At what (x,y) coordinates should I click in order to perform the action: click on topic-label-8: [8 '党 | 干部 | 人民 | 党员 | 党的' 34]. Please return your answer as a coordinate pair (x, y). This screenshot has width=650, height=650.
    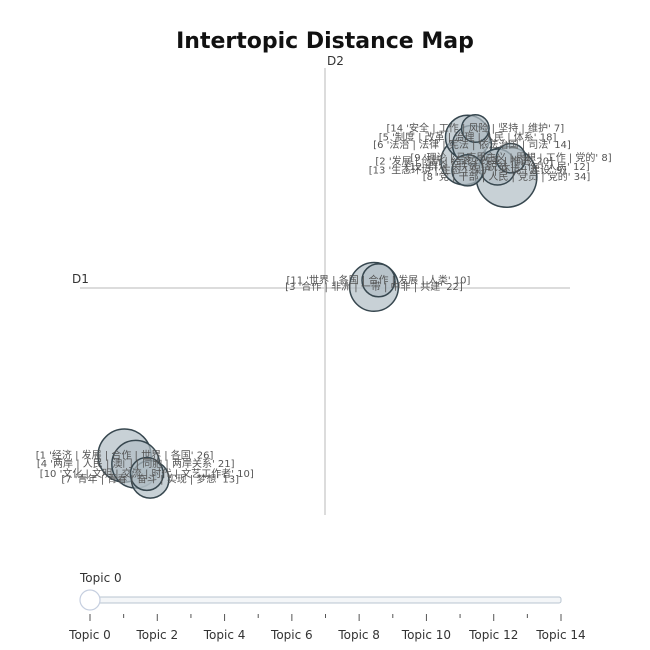
    Looking at the image, I should click on (507, 176).